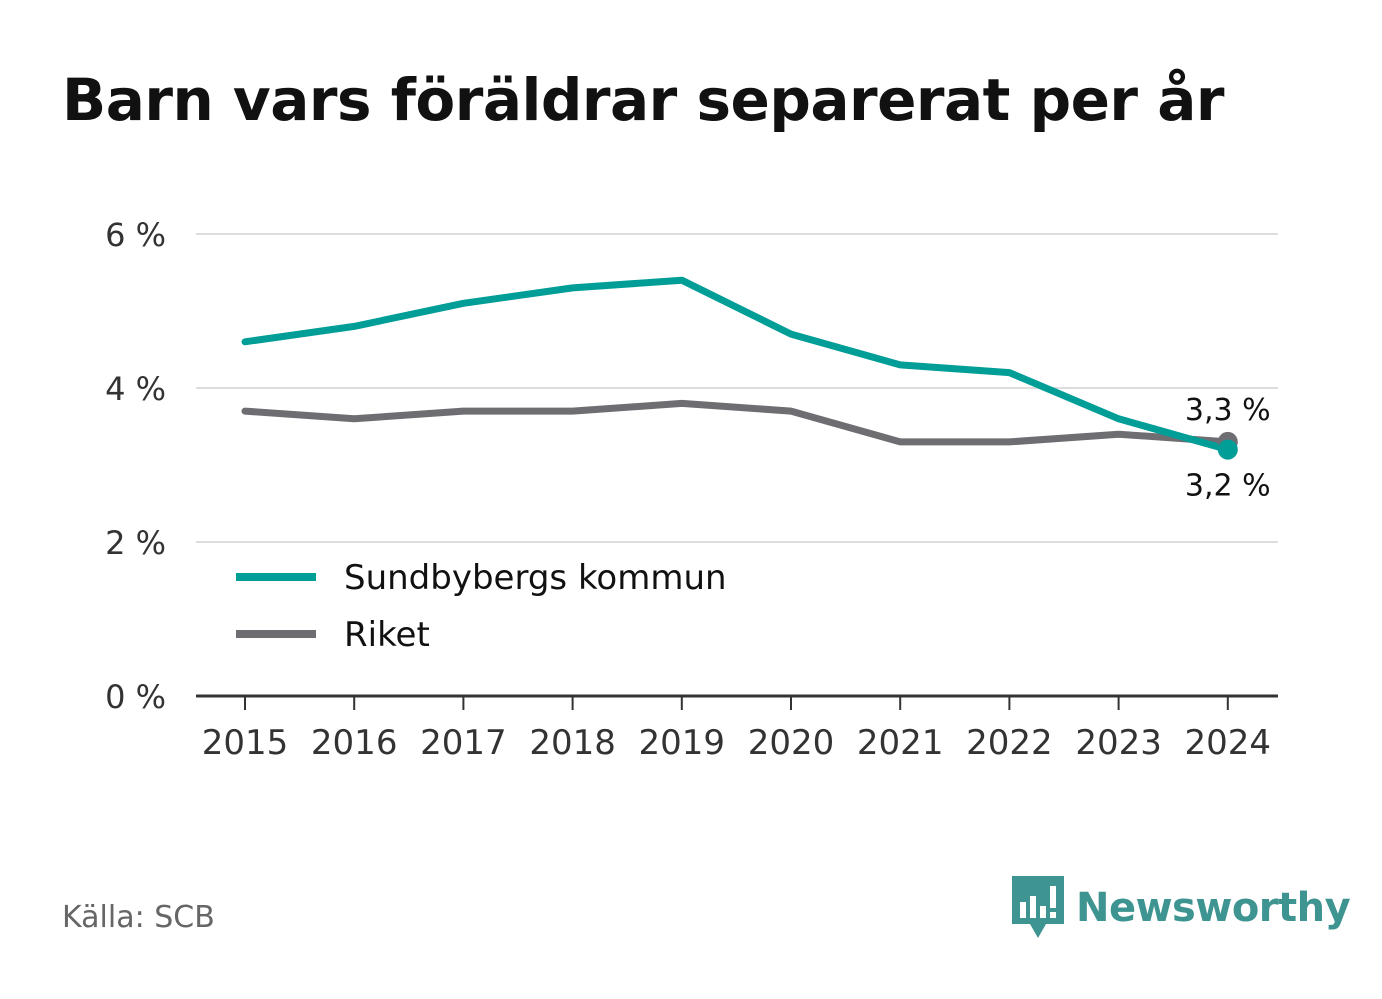 The width and height of the screenshot is (1382, 999). What do you see at coordinates (1009, 743) in the screenshot?
I see `x-tick-label: 2022` at bounding box center [1009, 743].